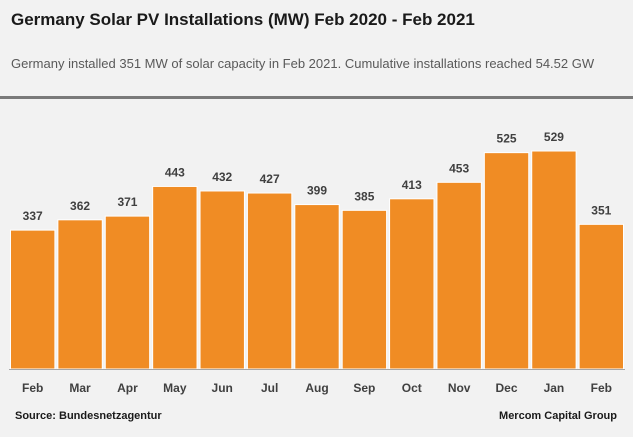 The height and width of the screenshot is (437, 633). Describe the element at coordinates (558, 416) in the screenshot. I see `organization-credit: Mercom Capital Group` at that location.